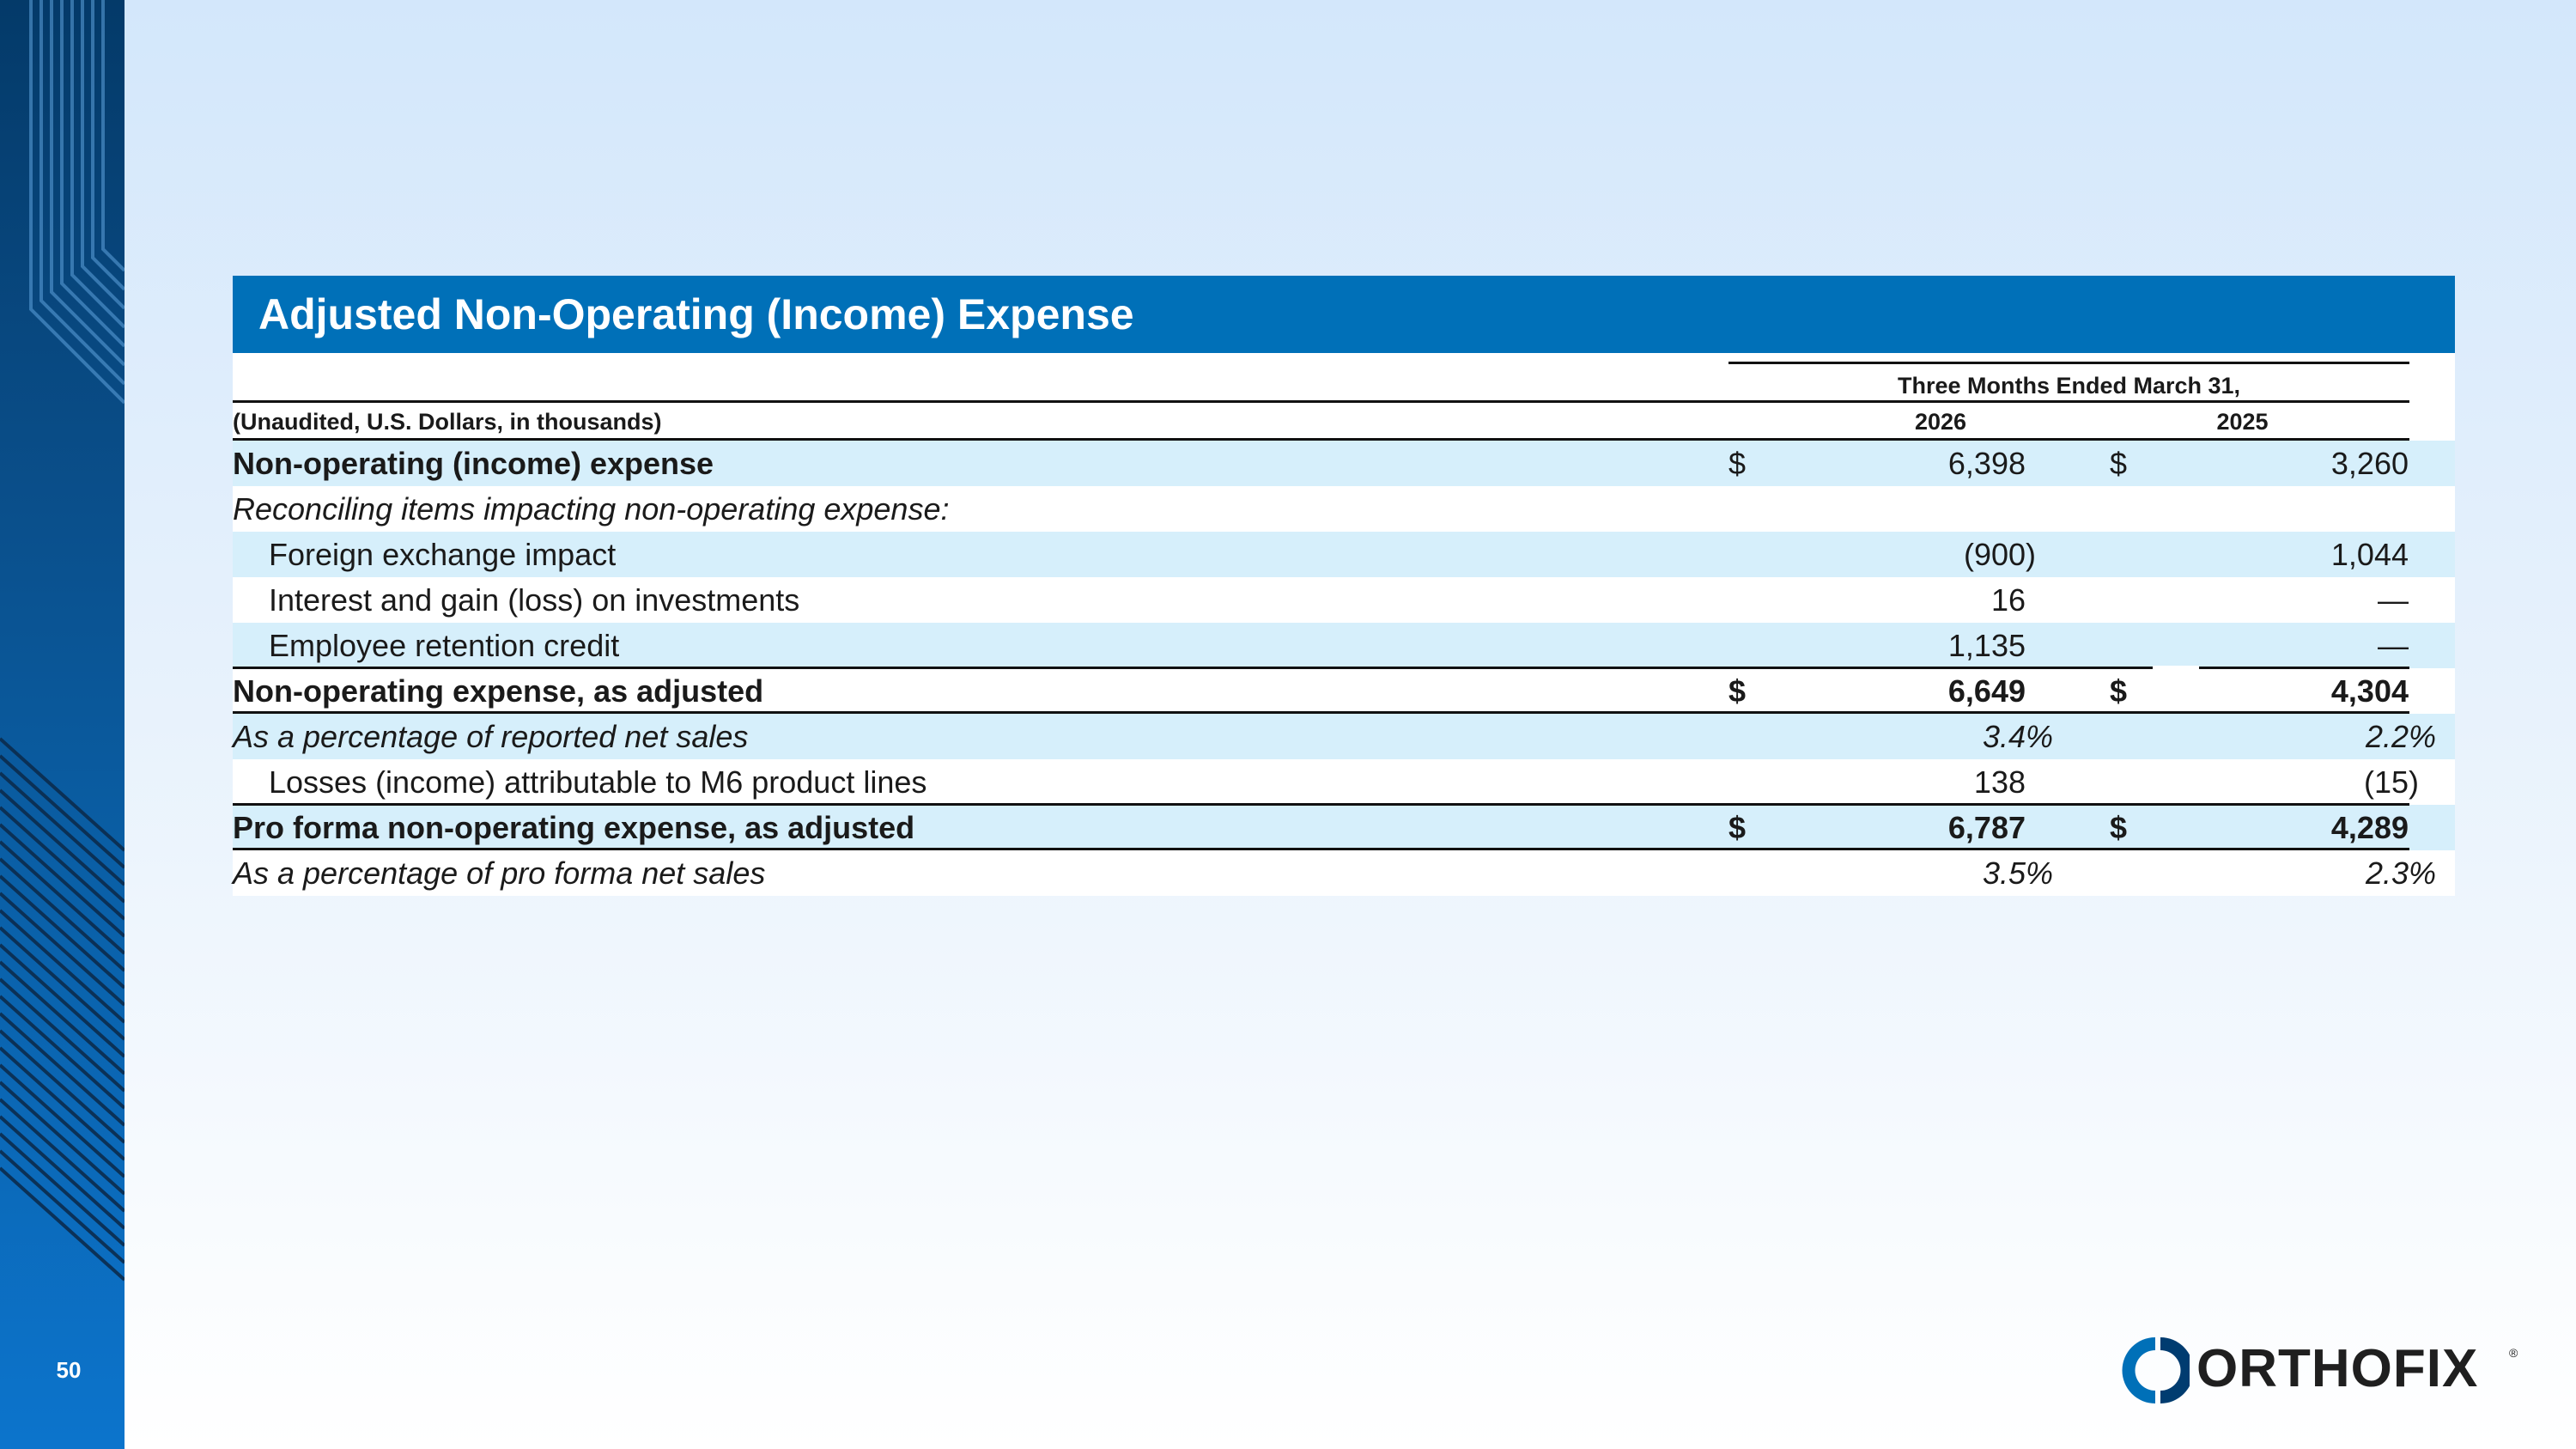 This screenshot has width=2576, height=1449. I want to click on value-2025: (15), so click(2391, 782).